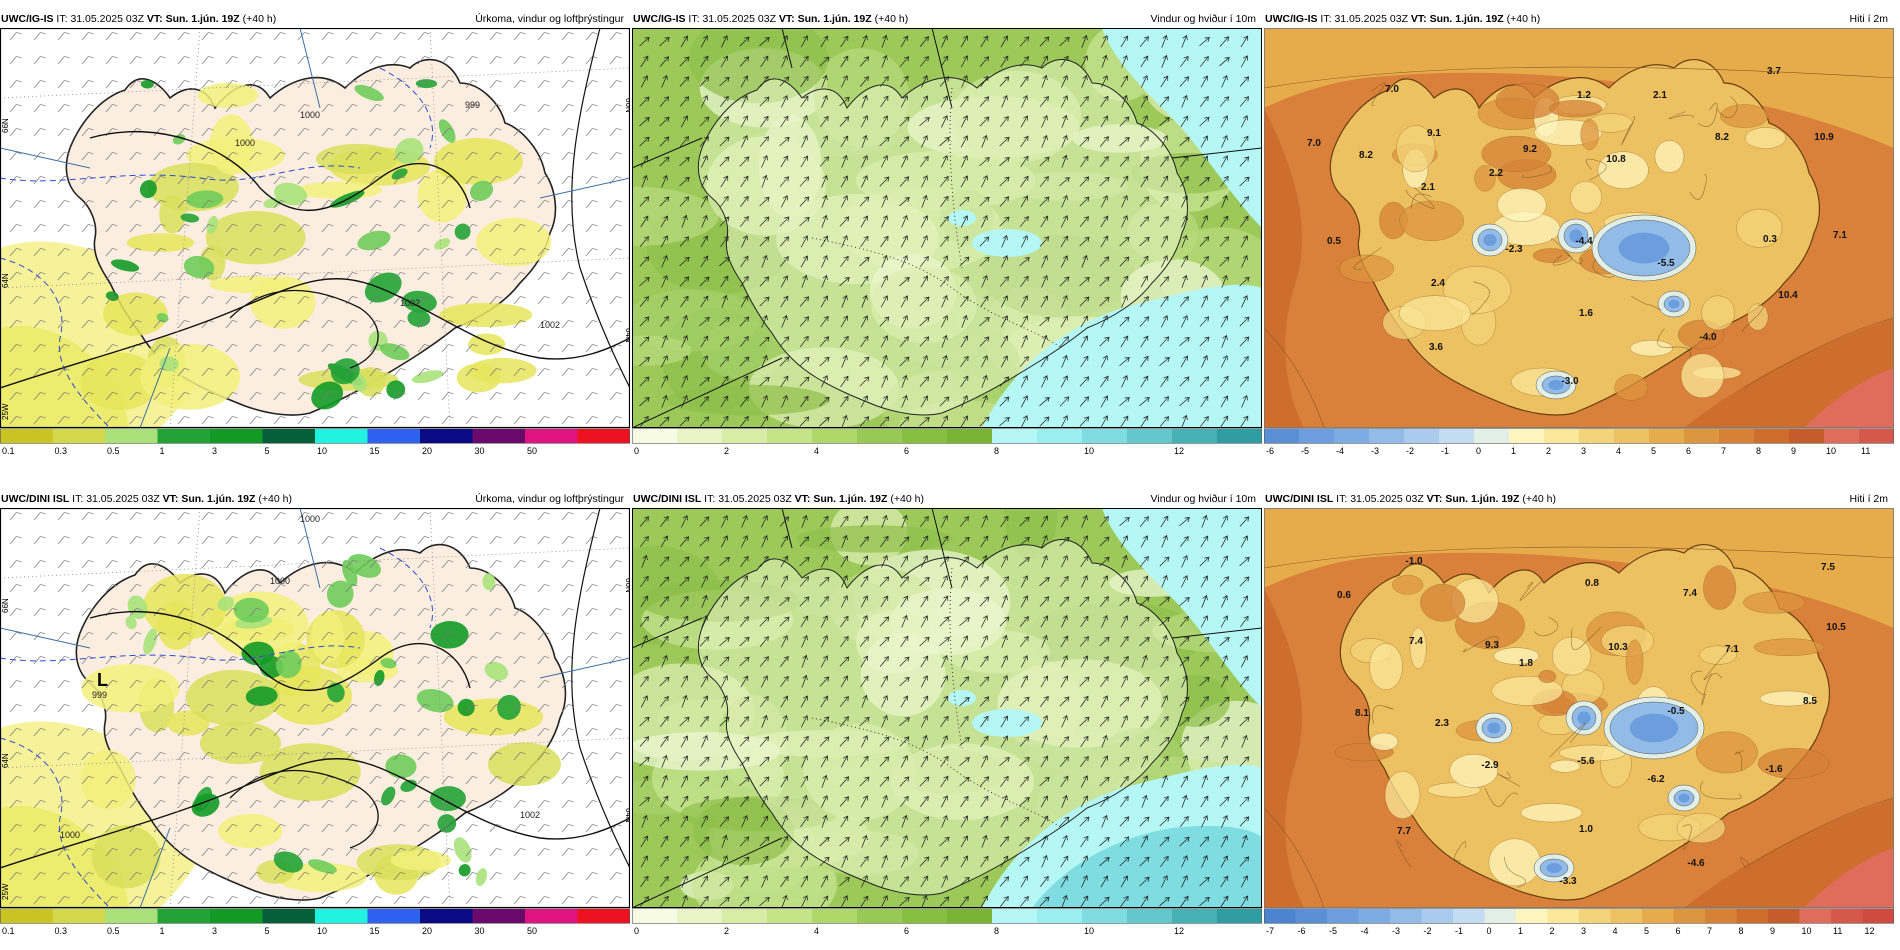 This screenshot has width=1900, height=950. I want to click on model-name: UWC/IG-IS, so click(659, 19).